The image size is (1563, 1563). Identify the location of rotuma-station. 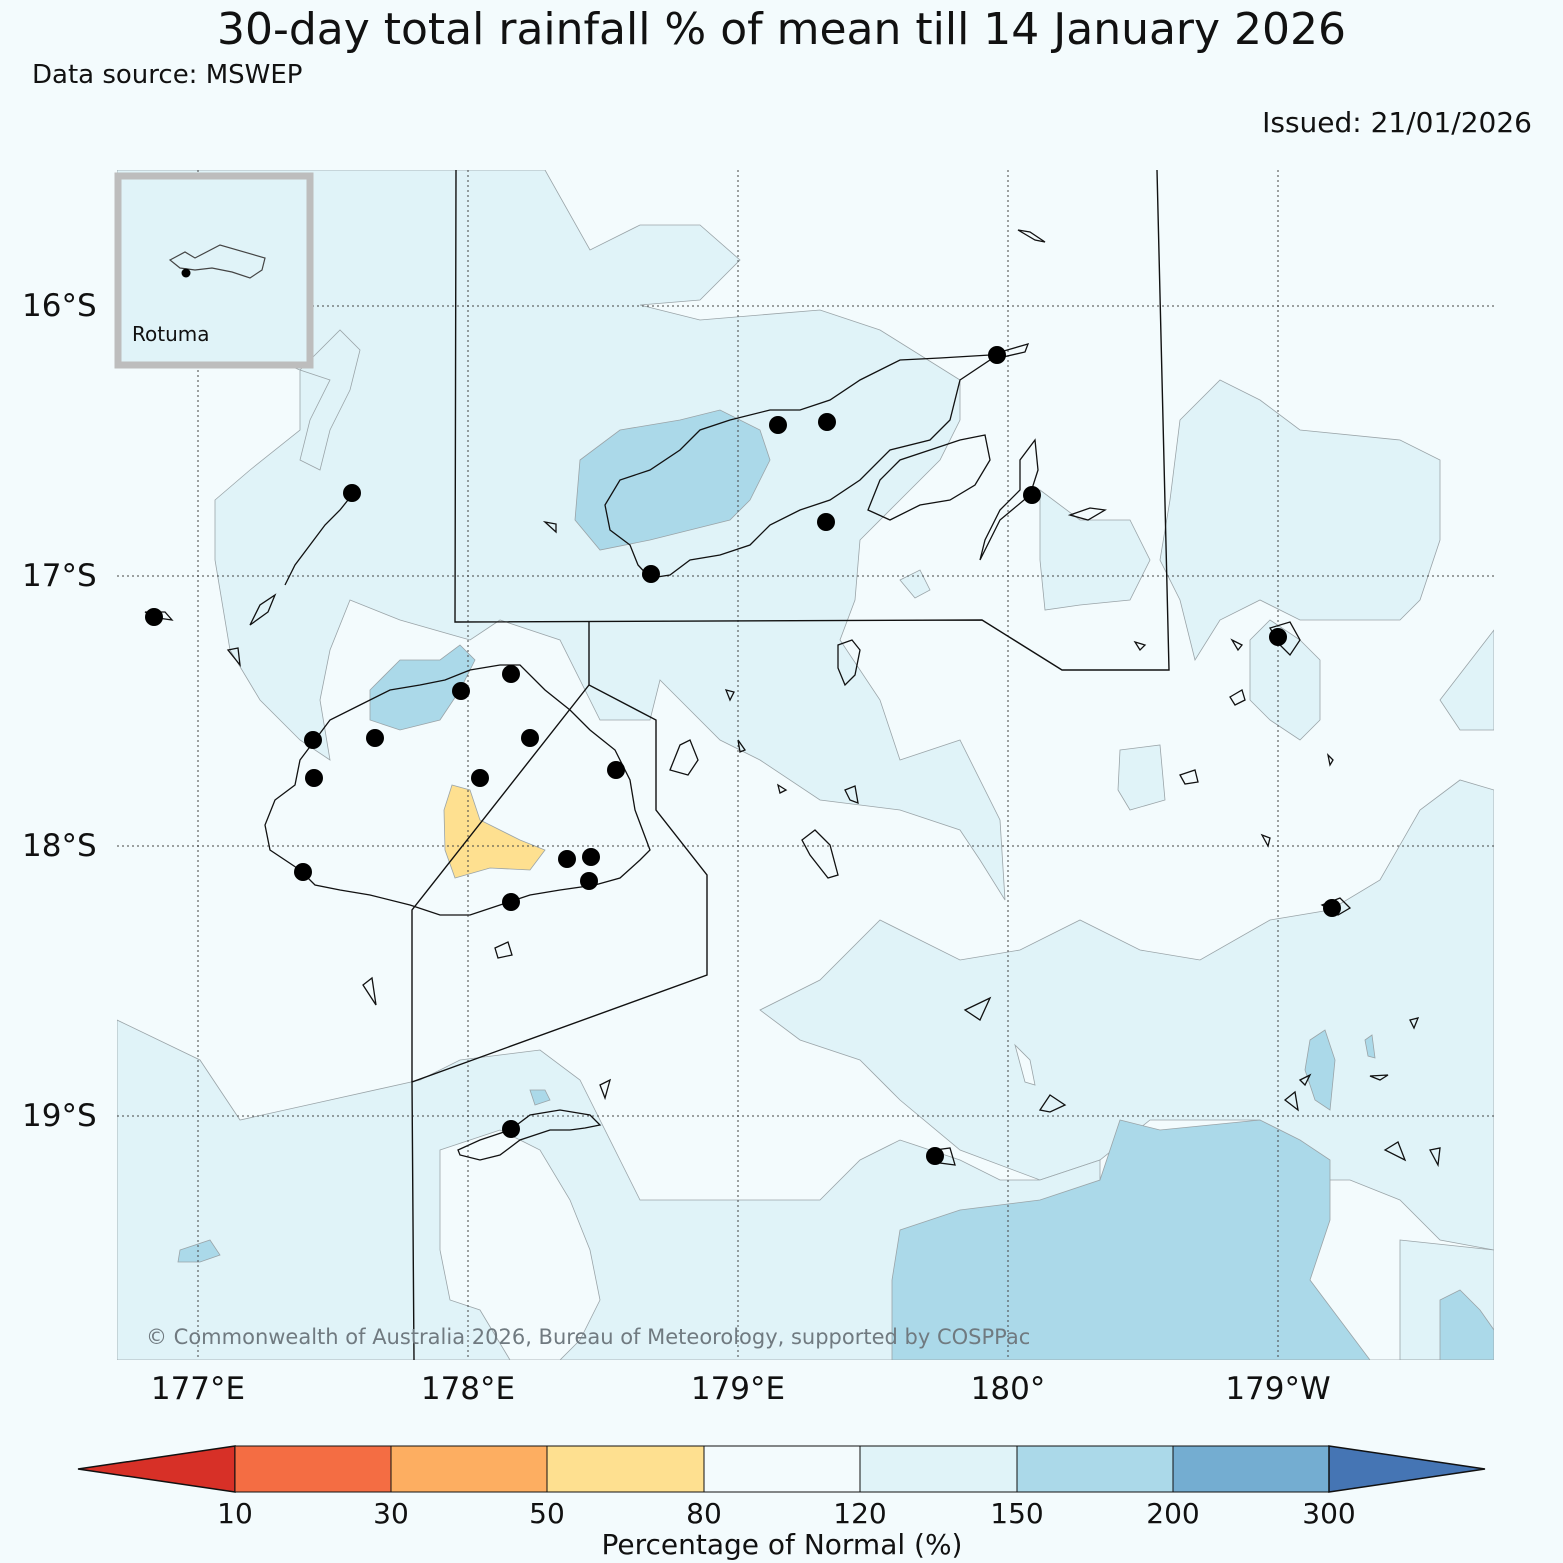
(186, 273).